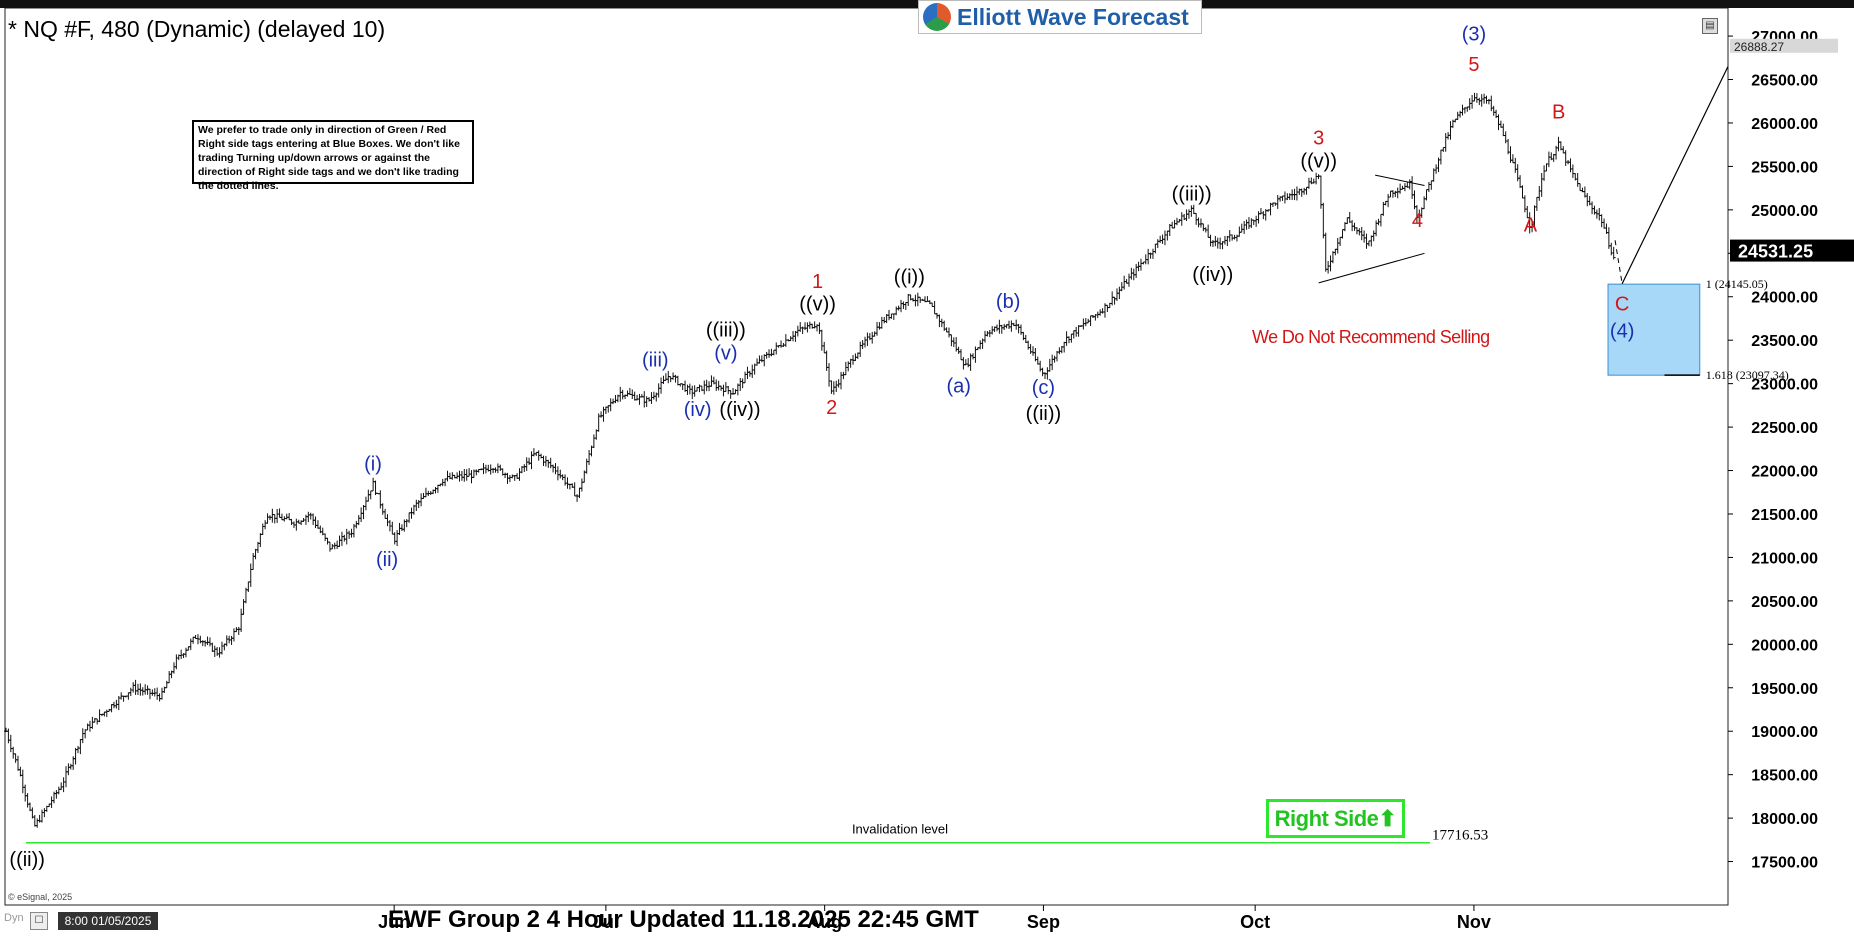 Image resolution: width=1854 pixels, height=939 pixels. Describe the element at coordinates (1784, 211) in the screenshot. I see `y-tick-label: 25000.00` at that location.